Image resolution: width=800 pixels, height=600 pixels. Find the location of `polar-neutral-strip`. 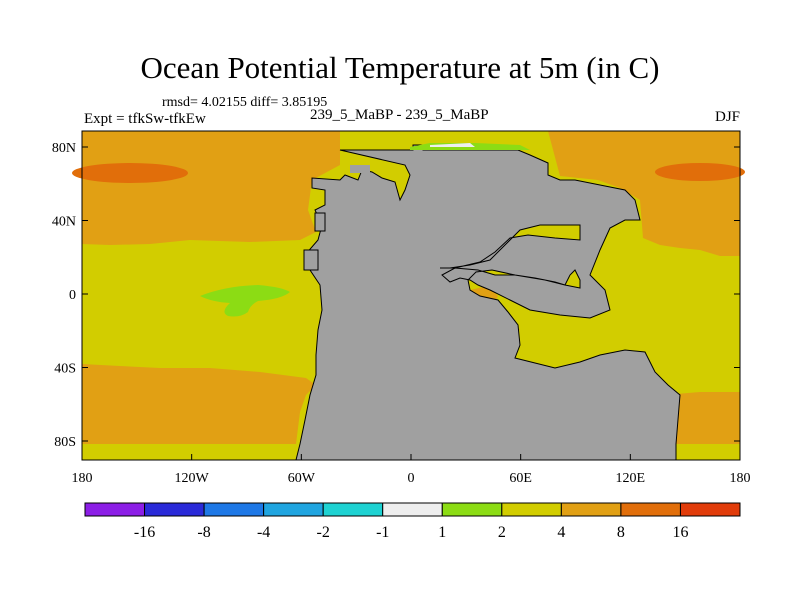

polar-neutral-strip is located at coordinates (452, 145).